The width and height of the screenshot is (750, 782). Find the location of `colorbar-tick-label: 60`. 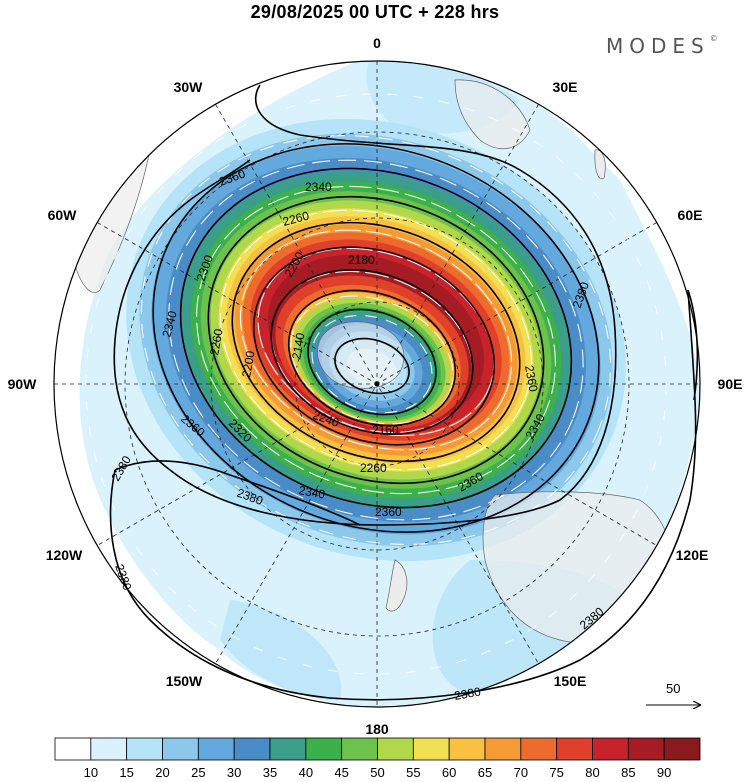

colorbar-tick-label: 60 is located at coordinates (449, 772).